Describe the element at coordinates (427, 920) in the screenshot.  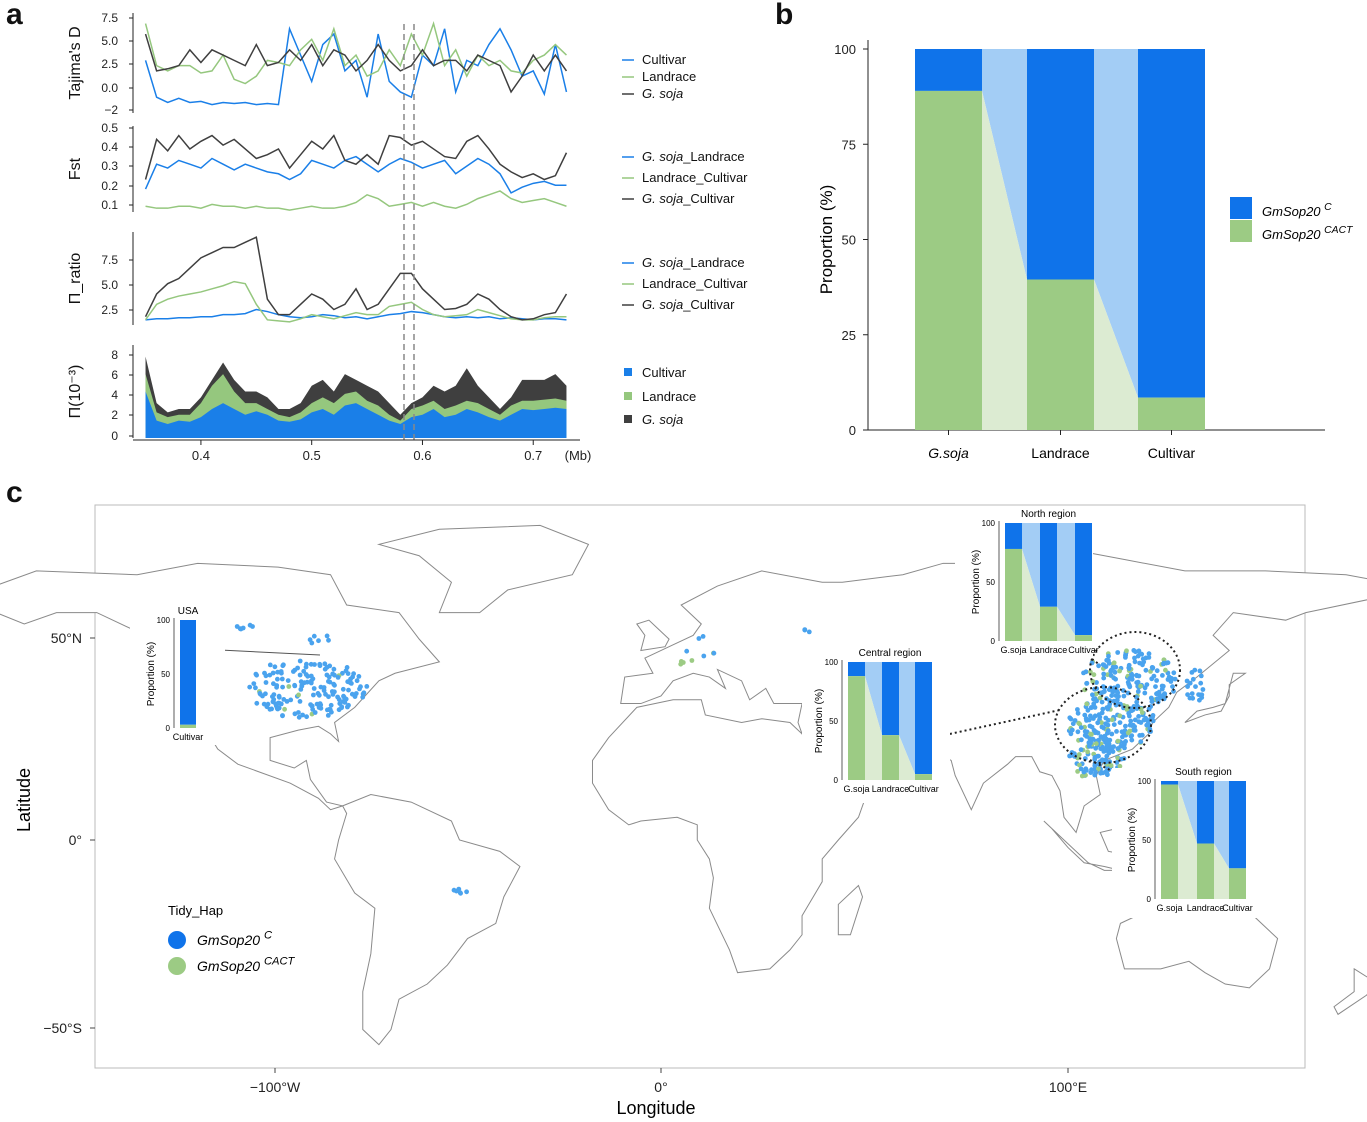
I see `landmass-south-america` at that location.